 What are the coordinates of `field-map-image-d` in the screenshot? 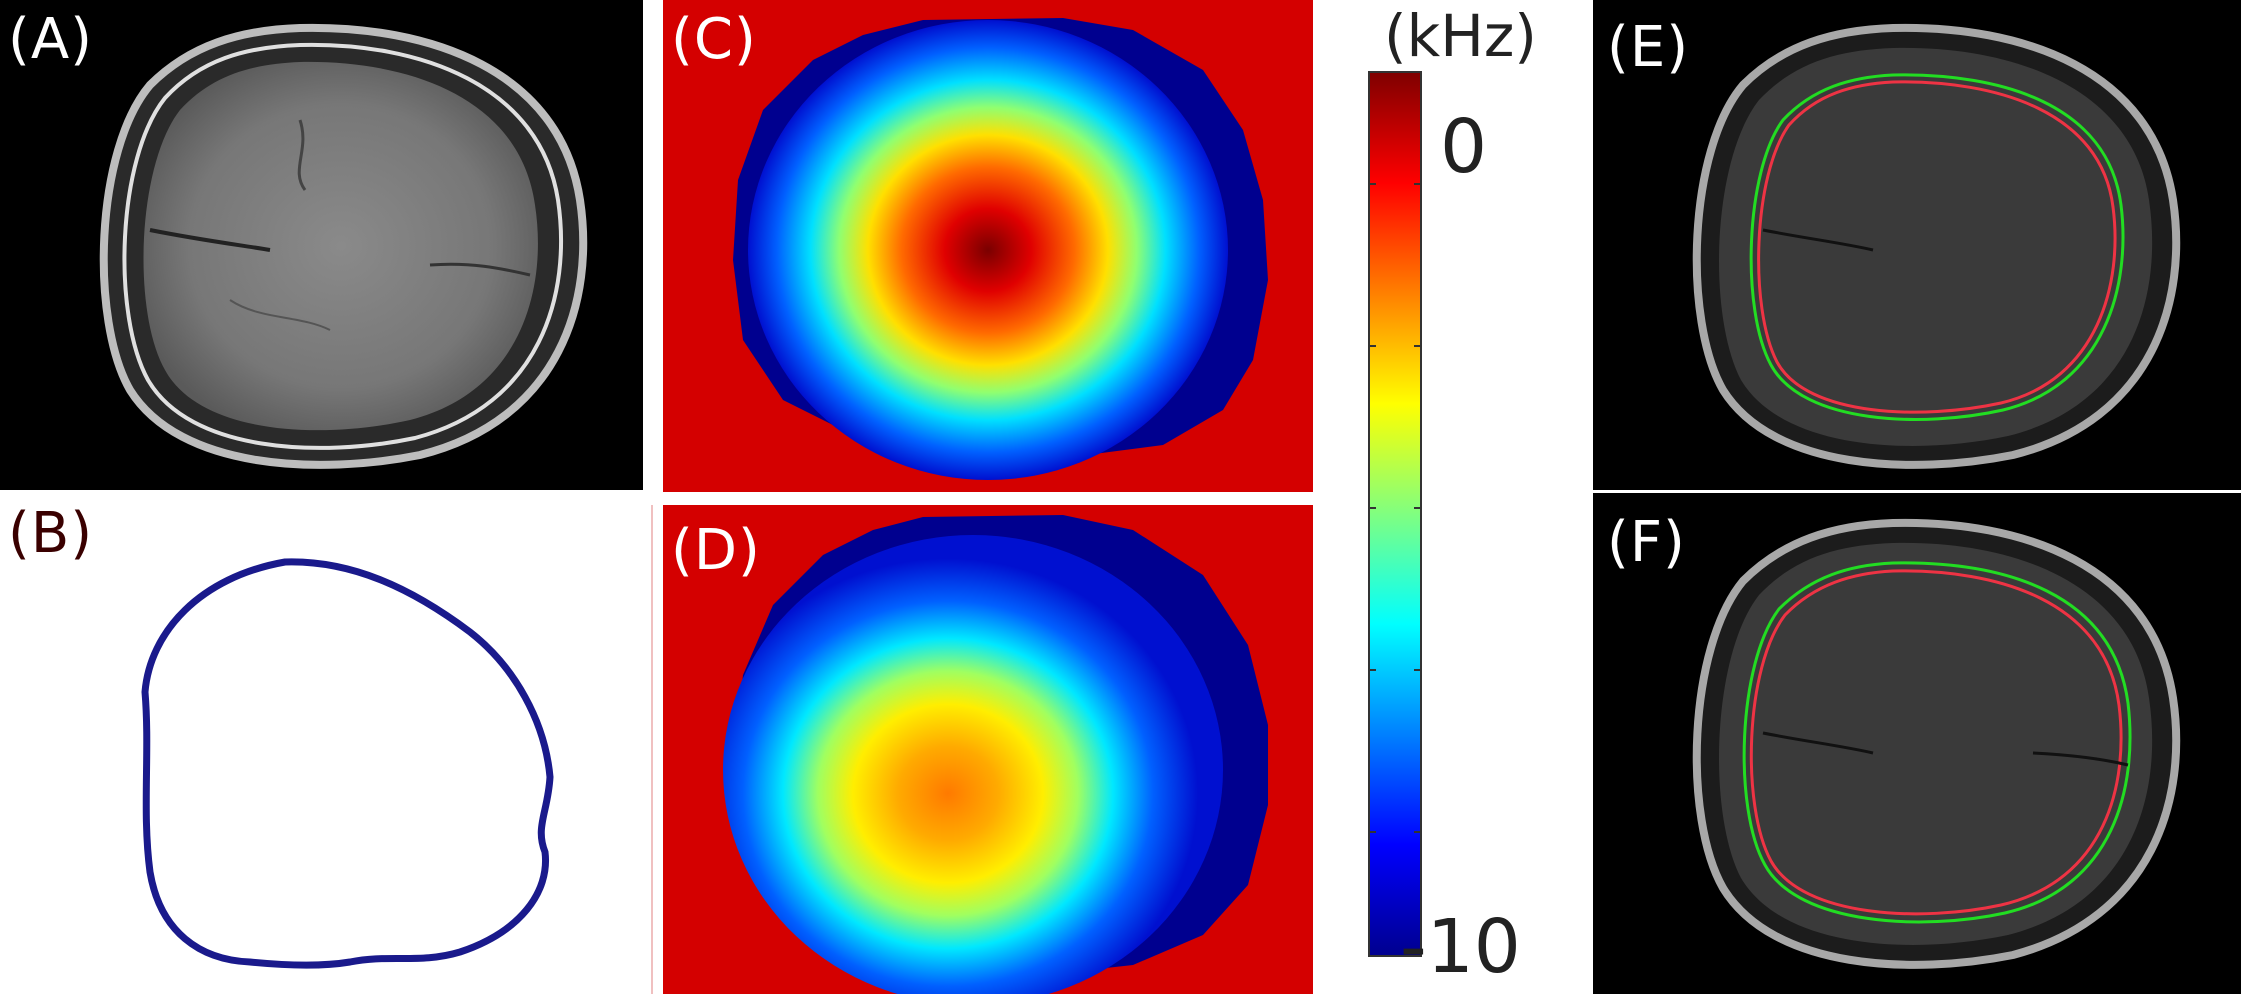 It's located at (995, 754).